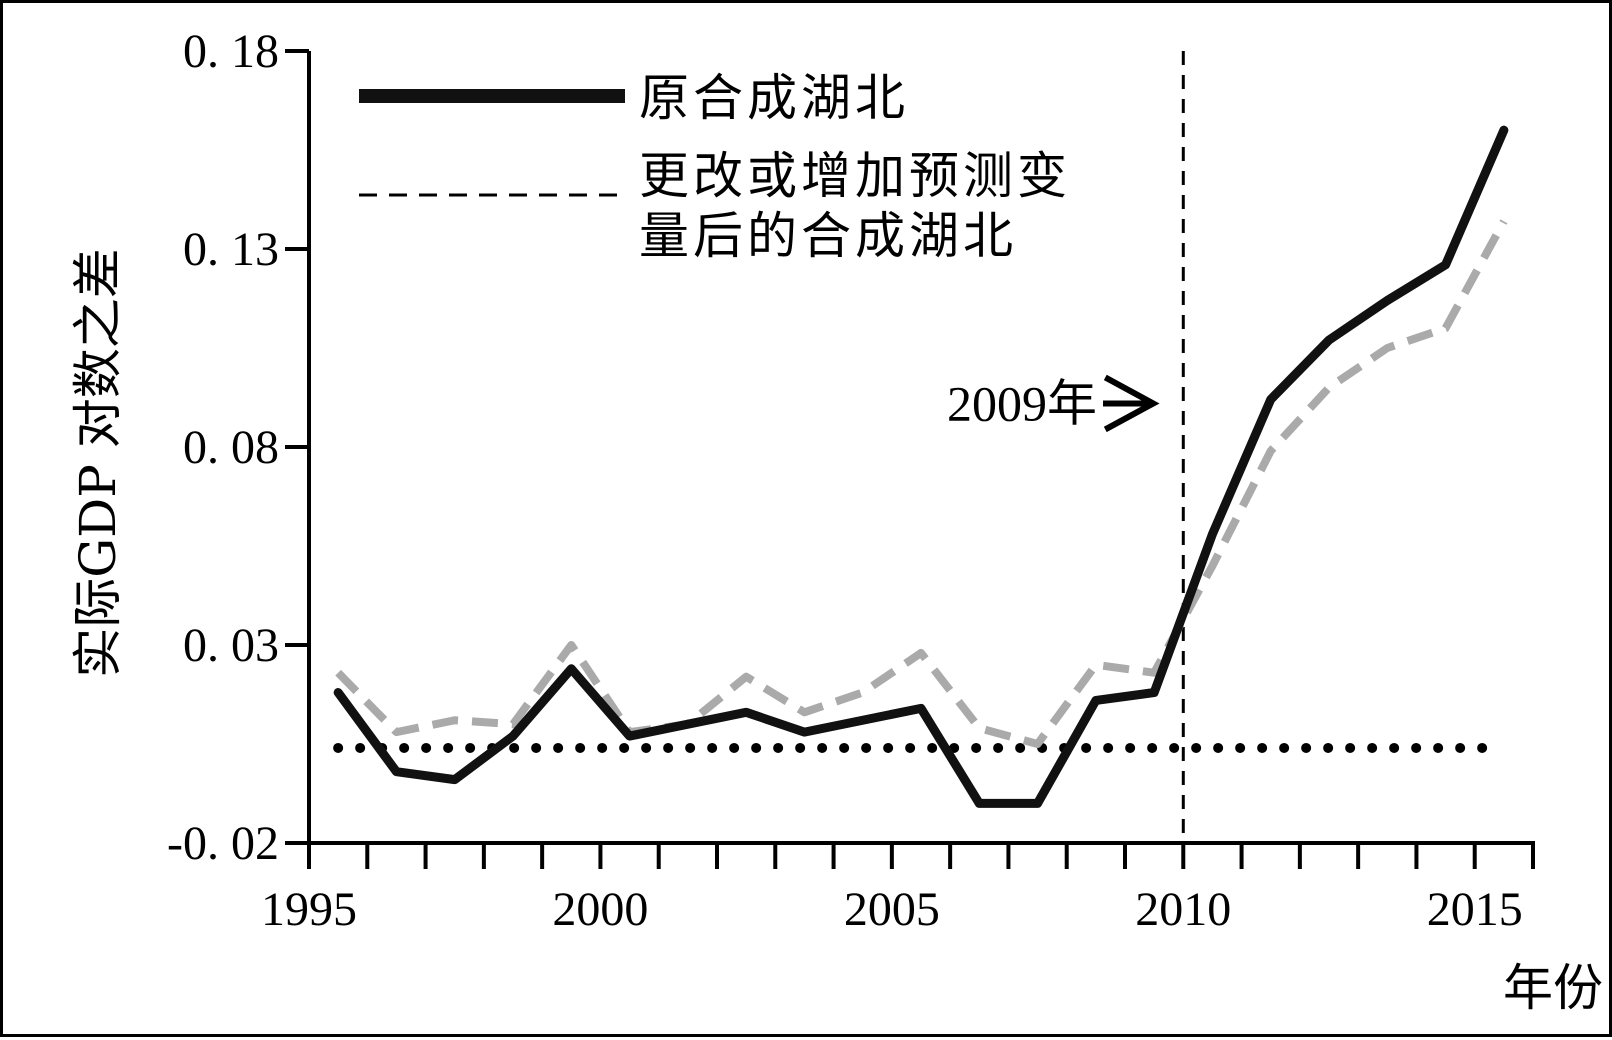 This screenshot has height=1040, width=1612. I want to click on legend-label-solid: 原合成湖北, so click(774, 98).